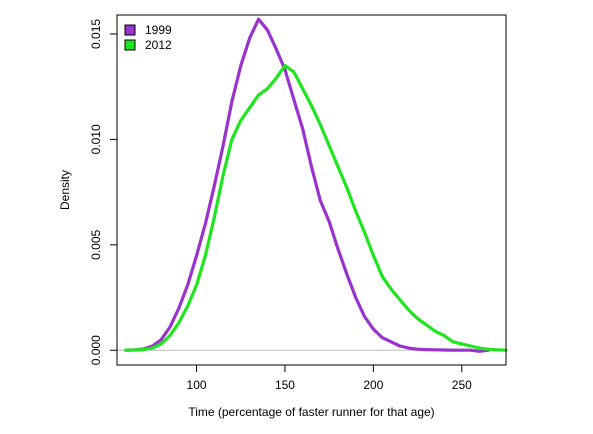  Describe the element at coordinates (96, 139) in the screenshot. I see `y-tick-label: 0.010` at that location.